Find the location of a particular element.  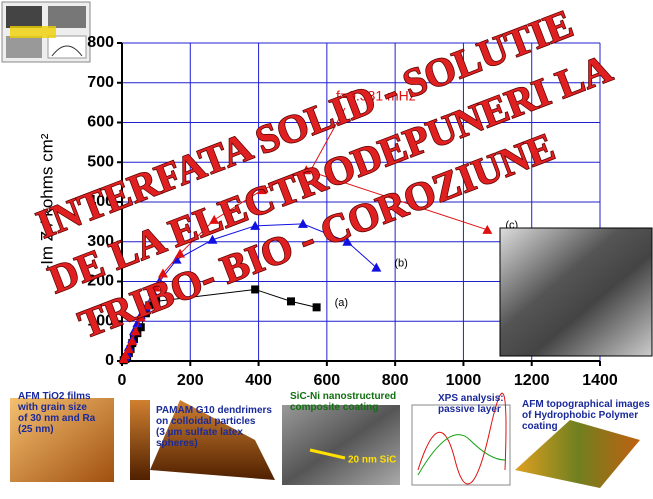

caption: 20 nm SiC is located at coordinates (372, 460).